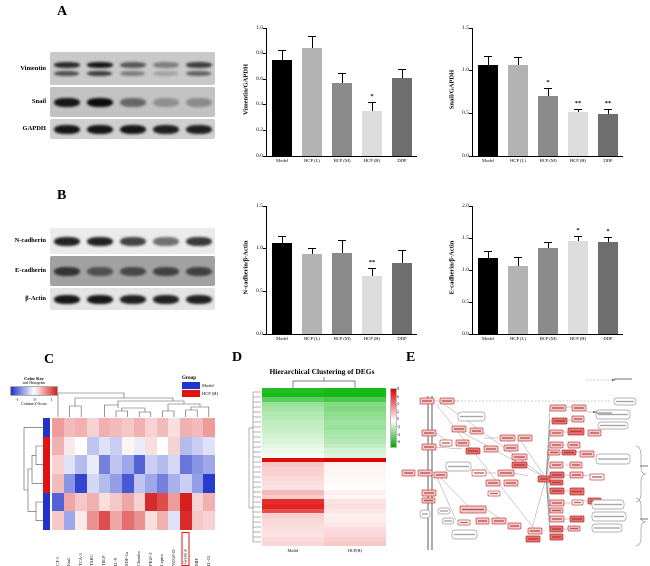 The width and height of the screenshot is (650, 566). What do you see at coordinates (246, 267) in the screenshot?
I see `y-axis-label: N-cadherin/β-Actin` at bounding box center [246, 267].